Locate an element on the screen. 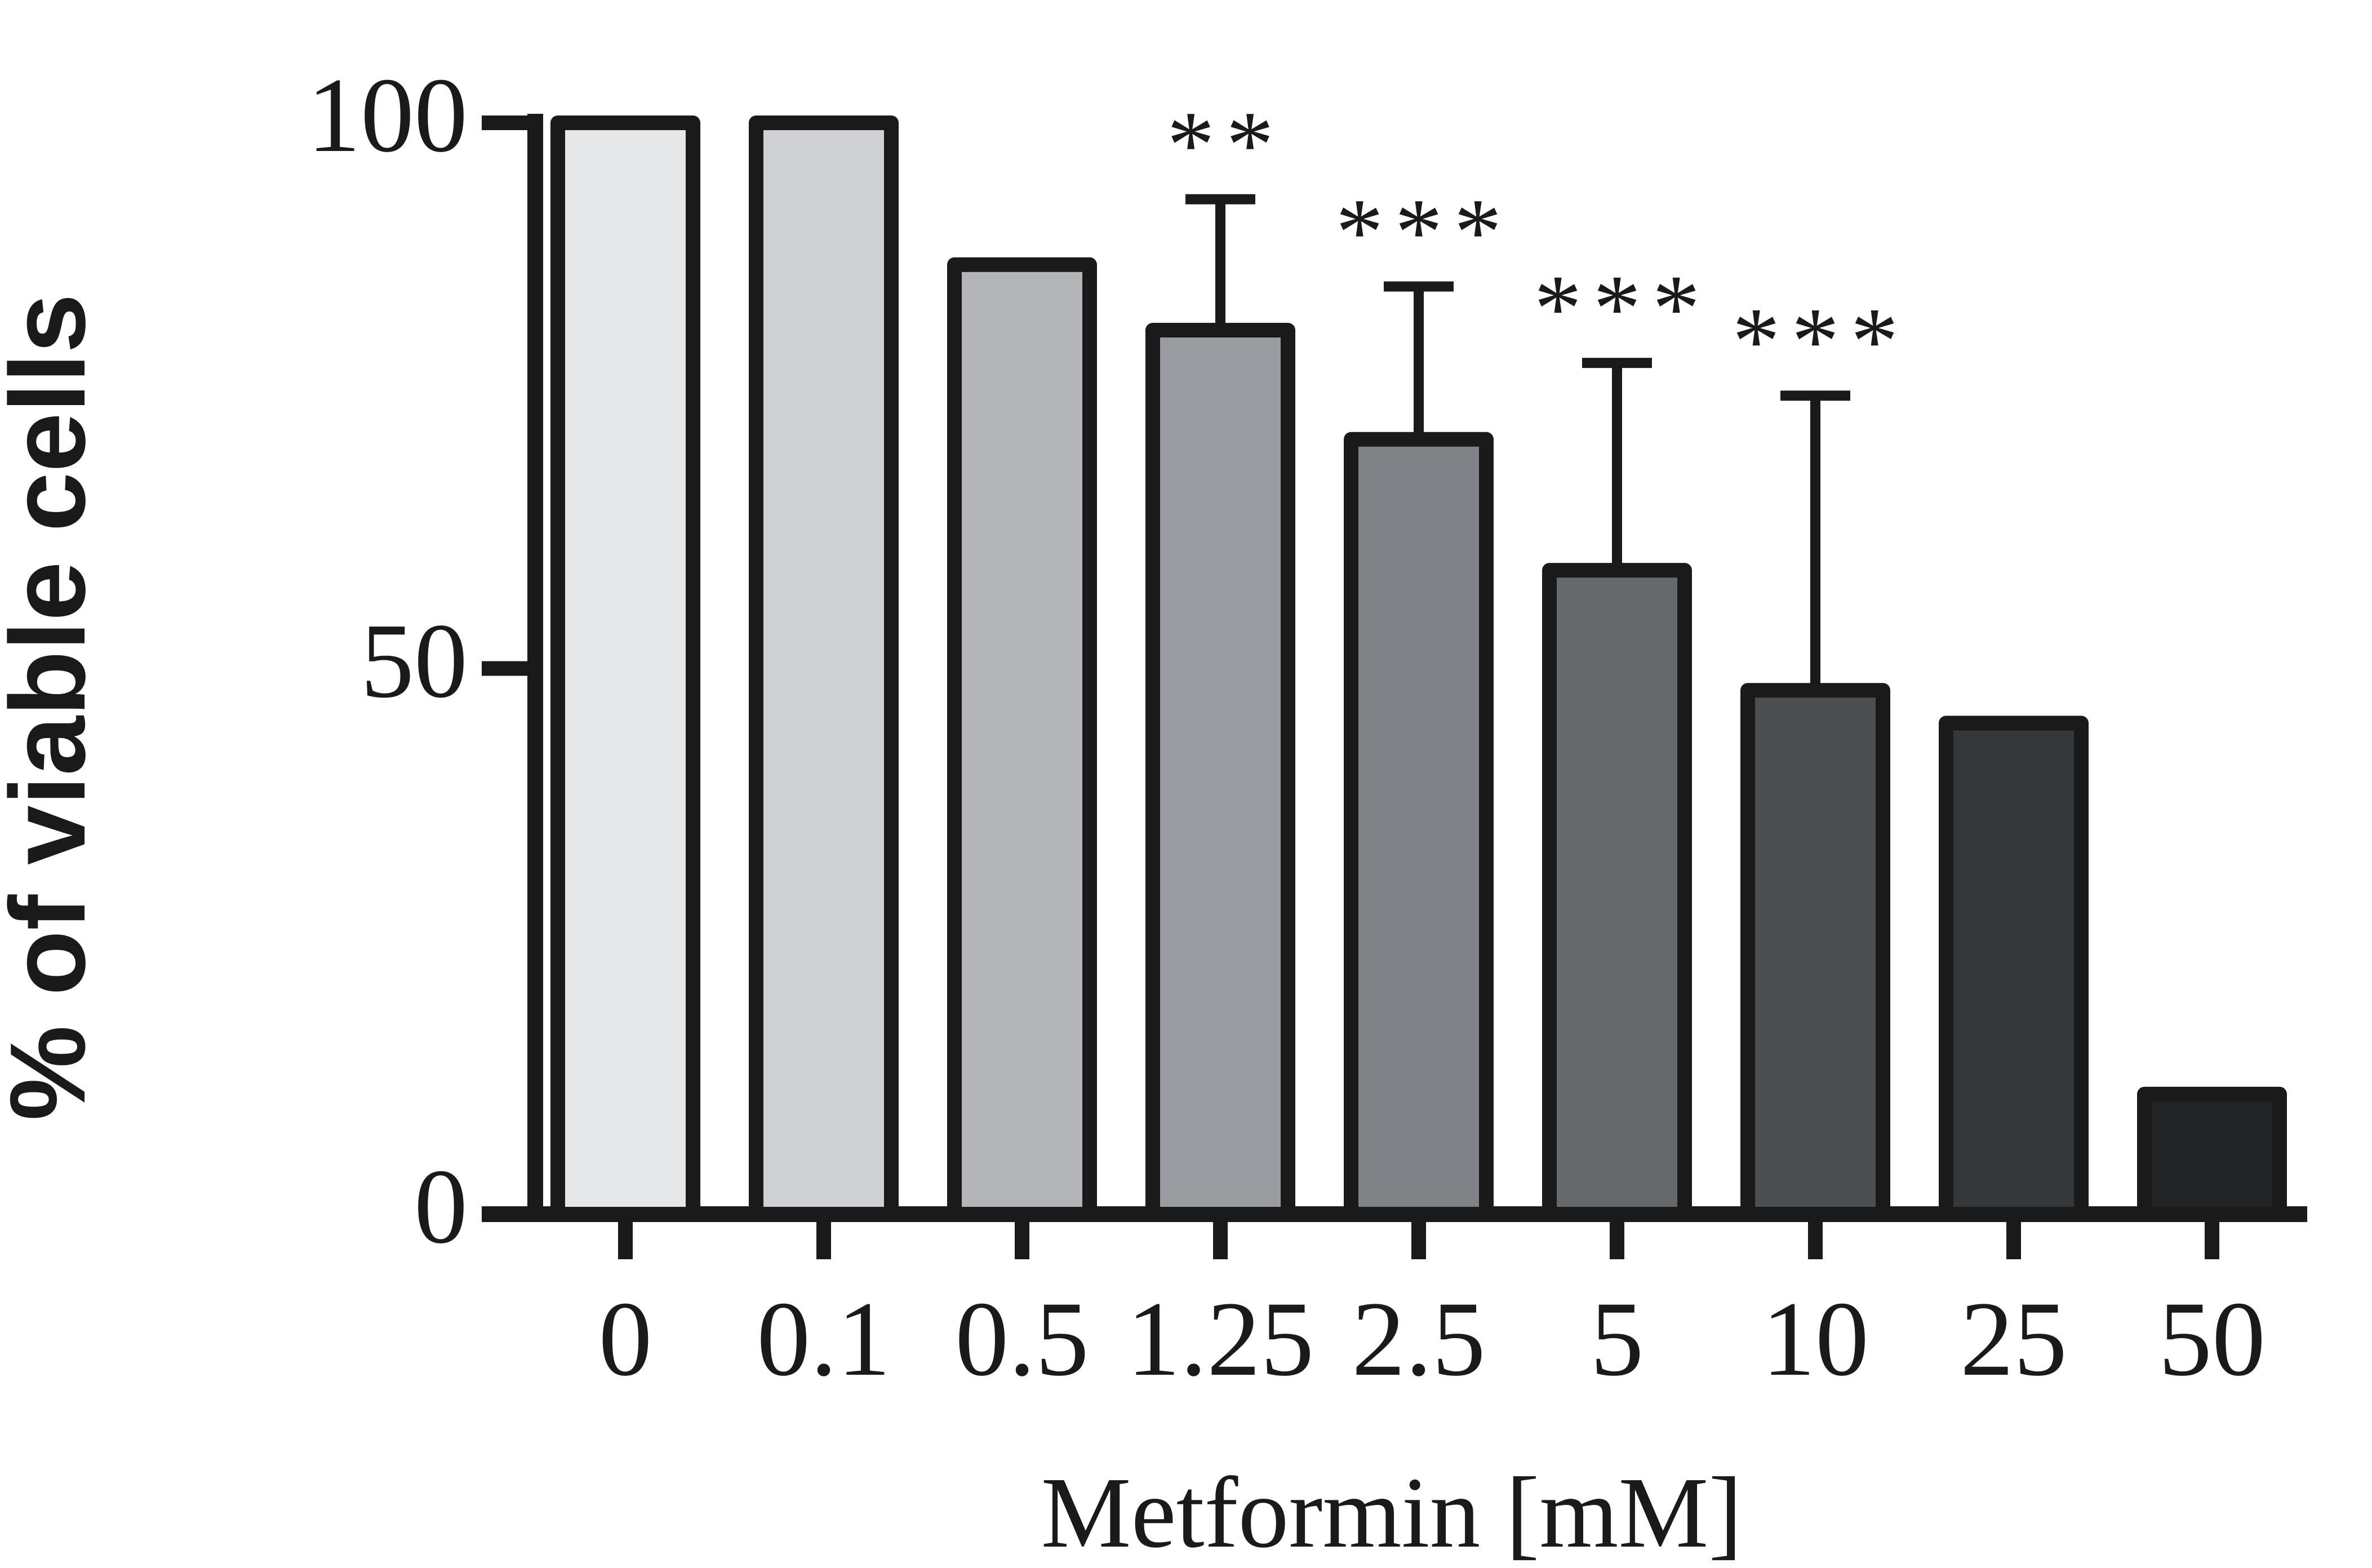 The width and height of the screenshot is (2372, 1568). y-axis-title: % of viable cells is located at coordinates (54, 707).